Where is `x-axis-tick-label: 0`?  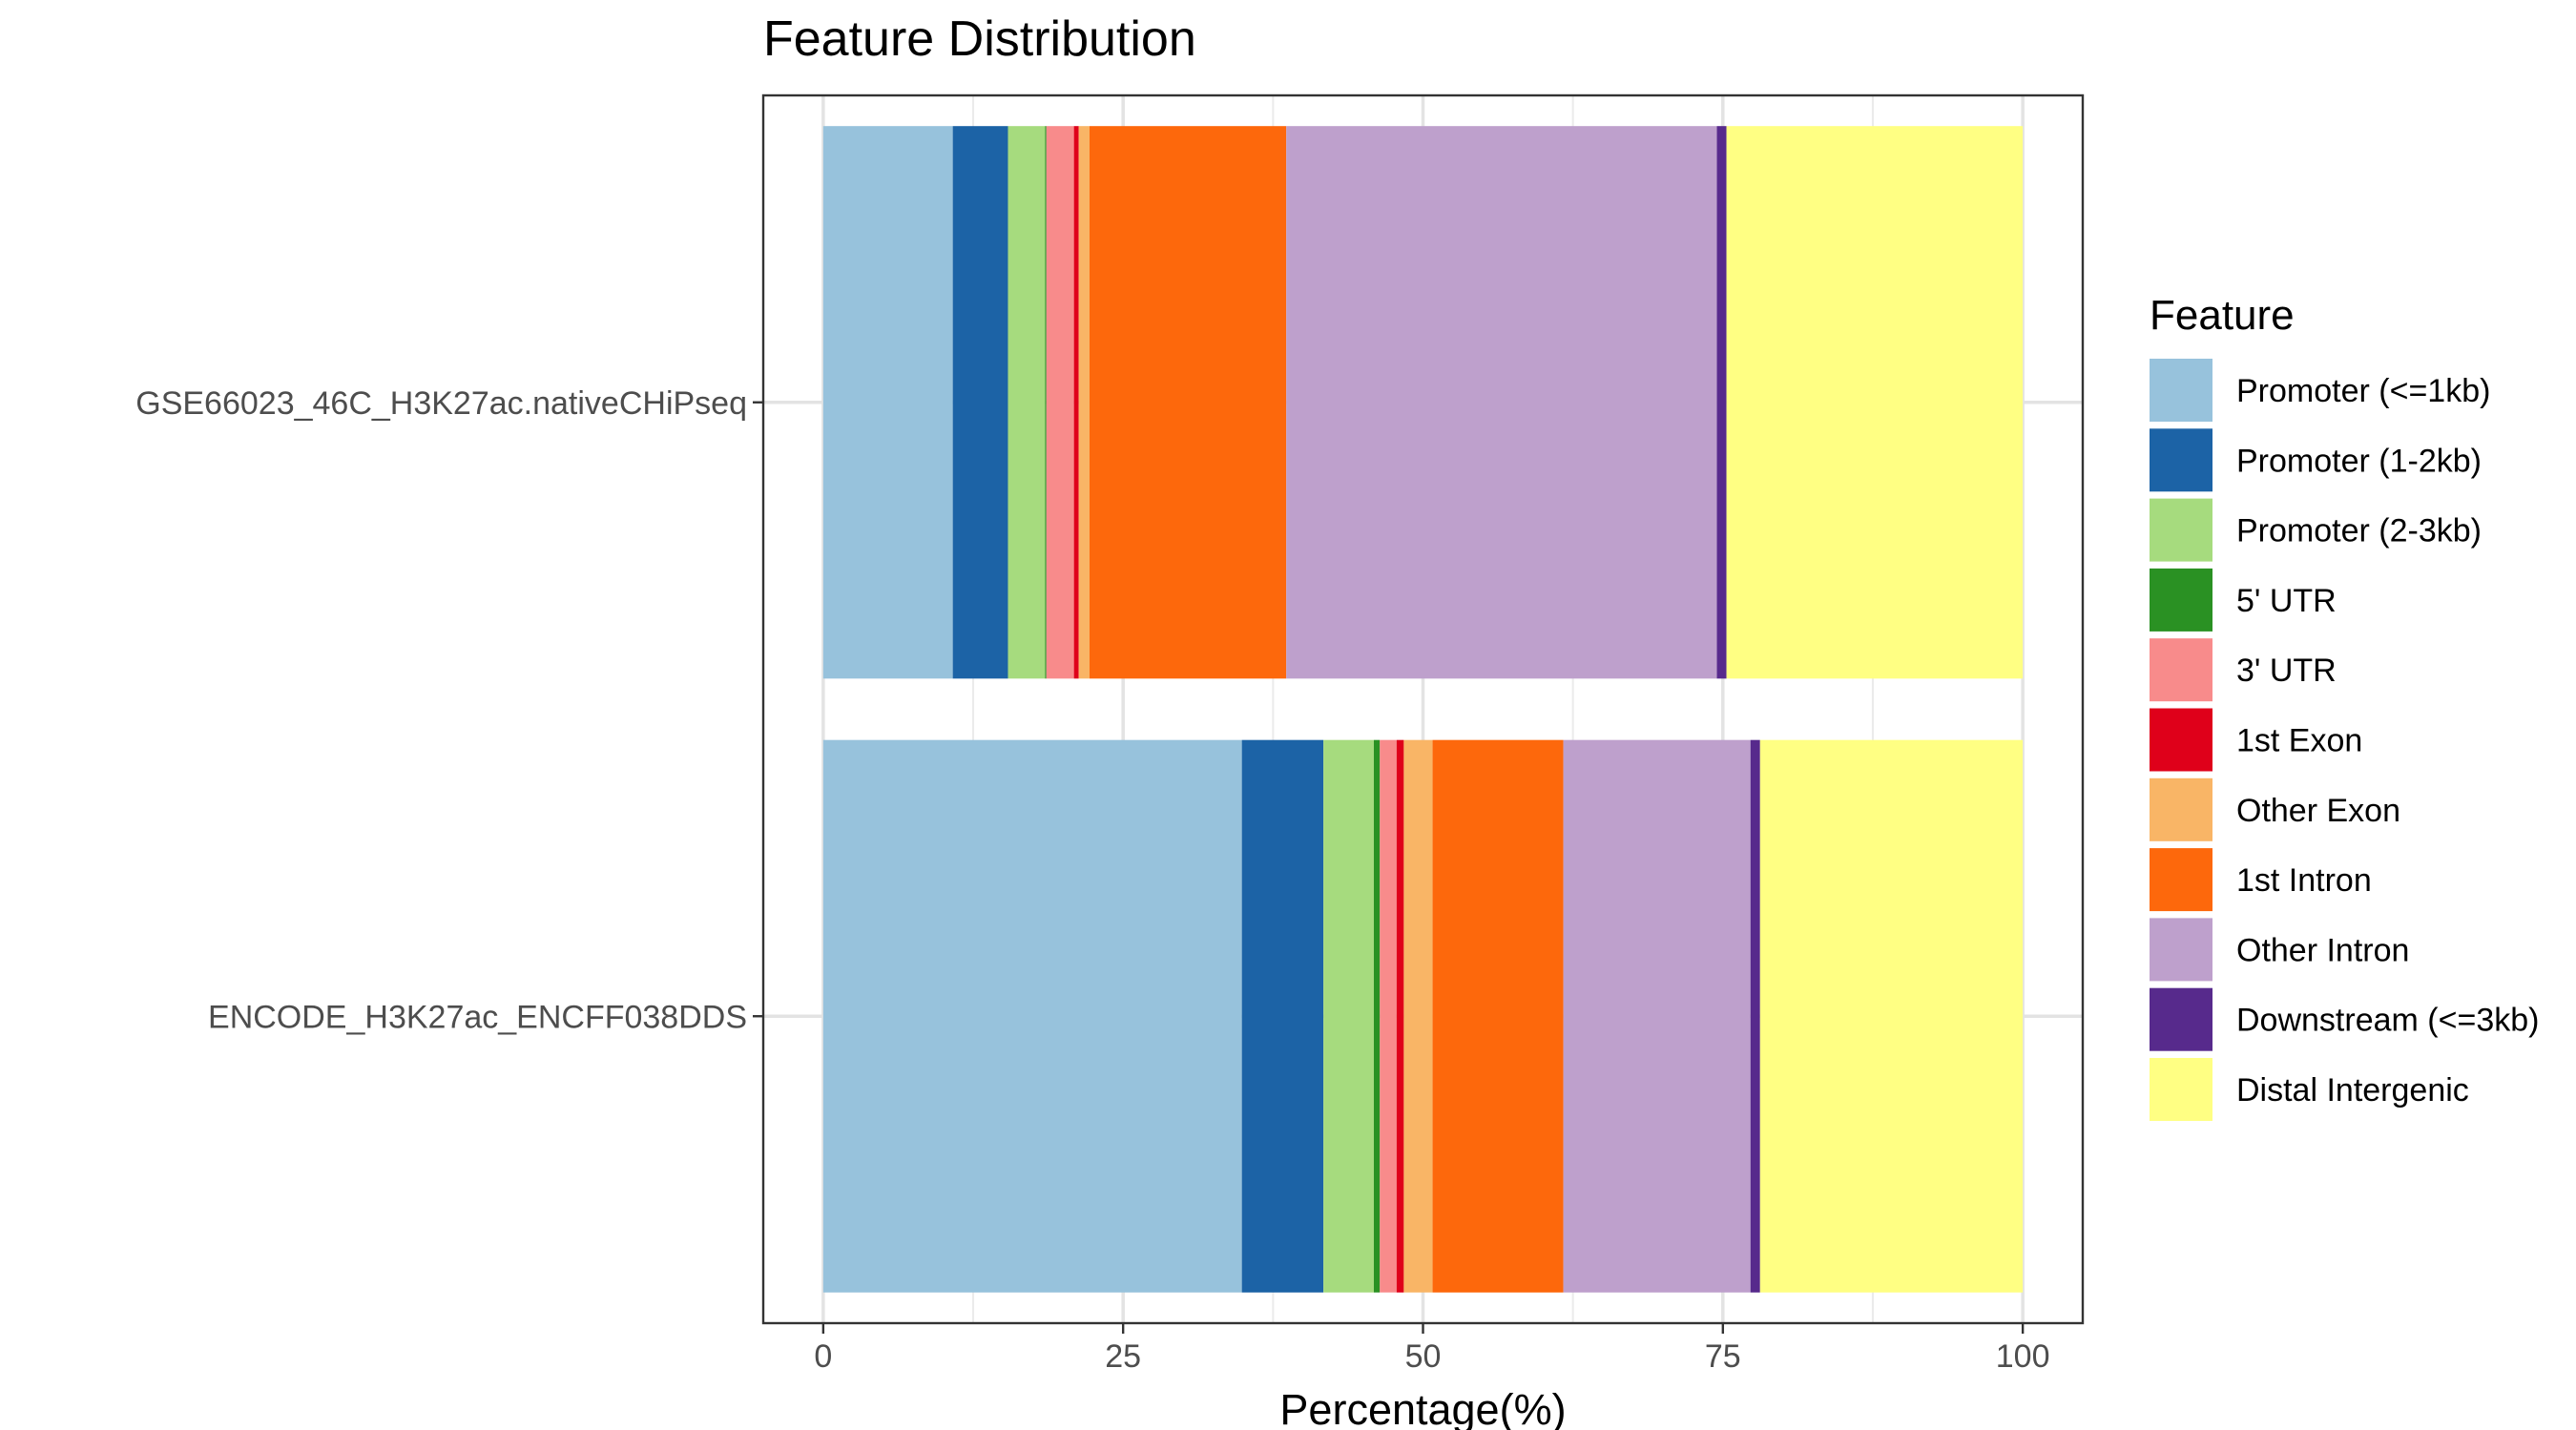 x-axis-tick-label: 0 is located at coordinates (823, 1356).